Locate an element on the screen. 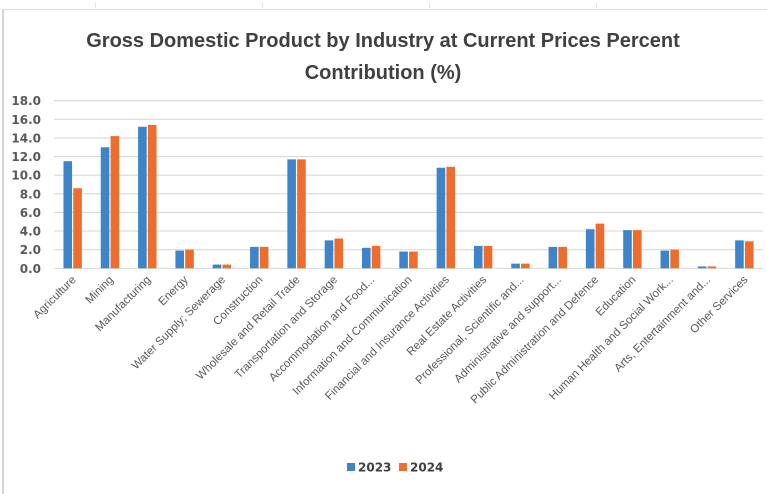  y-axis: 0.0 2.0 4.0 6.0 8.0 10.0 12.0 14.0 16.0 18.0 is located at coordinates (26, 185).